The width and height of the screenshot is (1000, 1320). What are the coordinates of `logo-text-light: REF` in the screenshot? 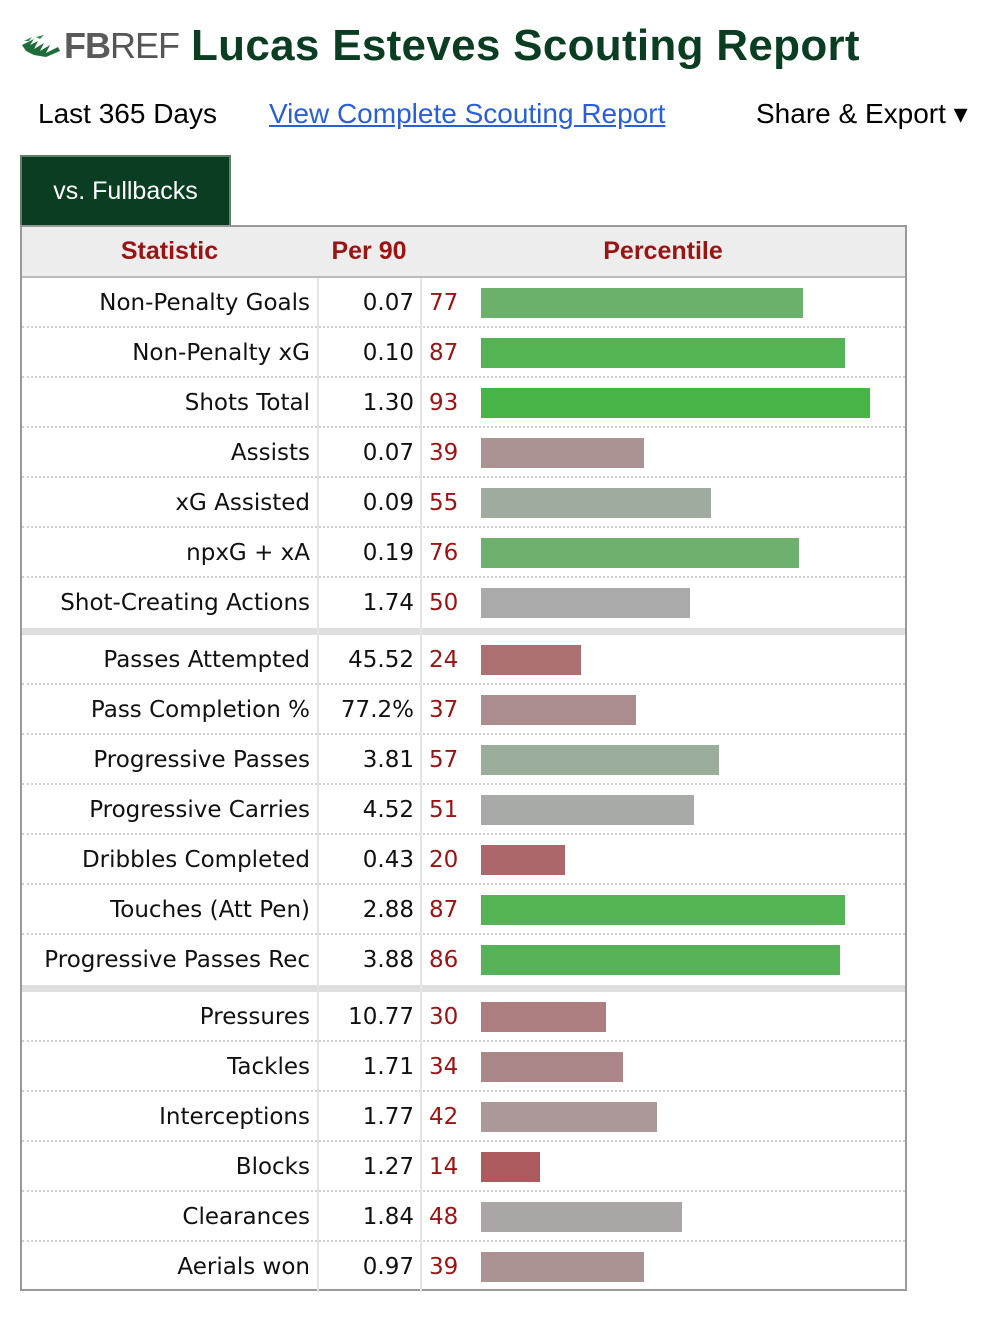 It's located at (145, 45).